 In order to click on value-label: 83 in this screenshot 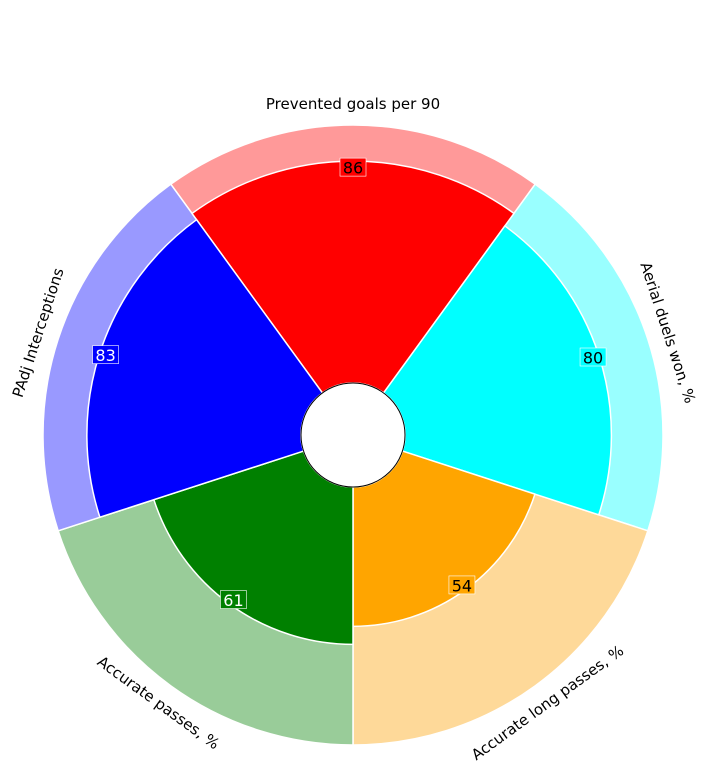, I will do `click(105, 355)`.